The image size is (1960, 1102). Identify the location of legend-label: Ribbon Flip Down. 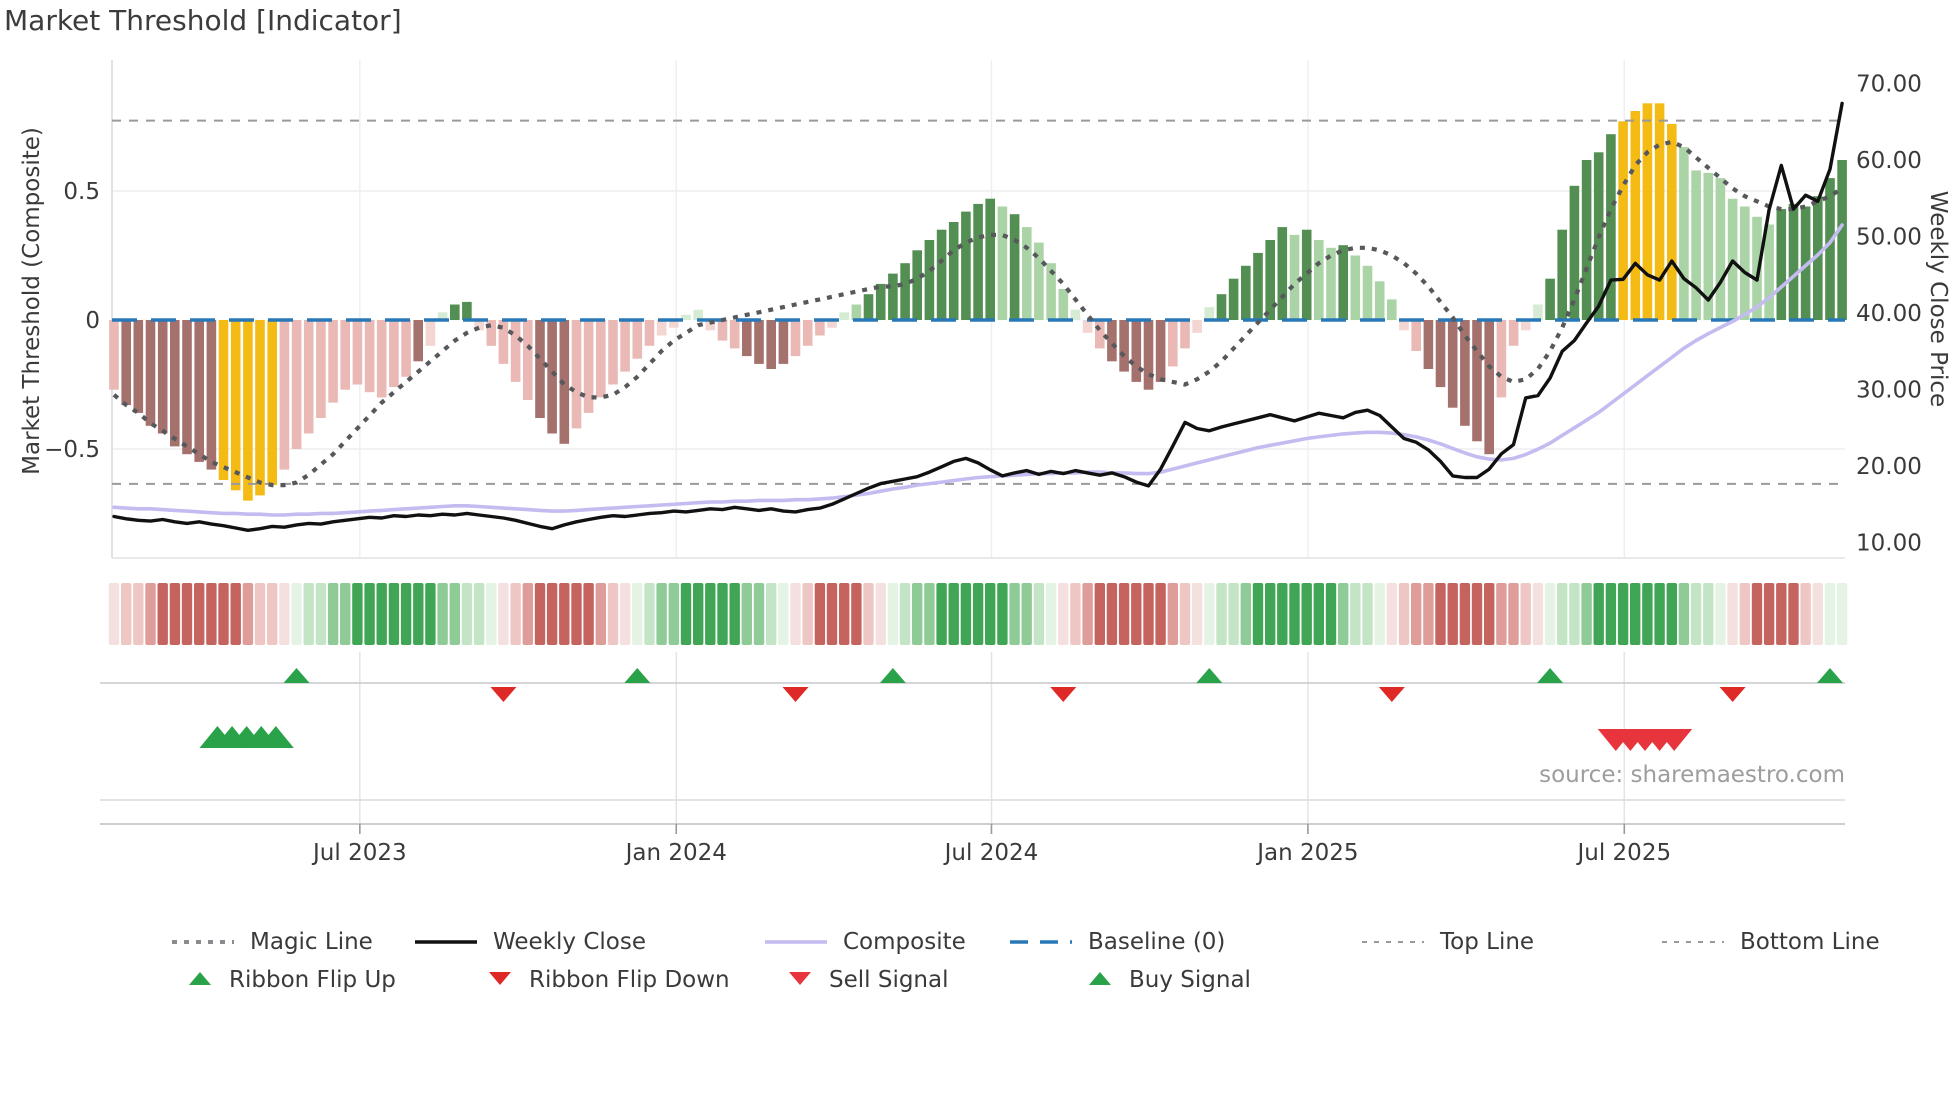
(629, 980).